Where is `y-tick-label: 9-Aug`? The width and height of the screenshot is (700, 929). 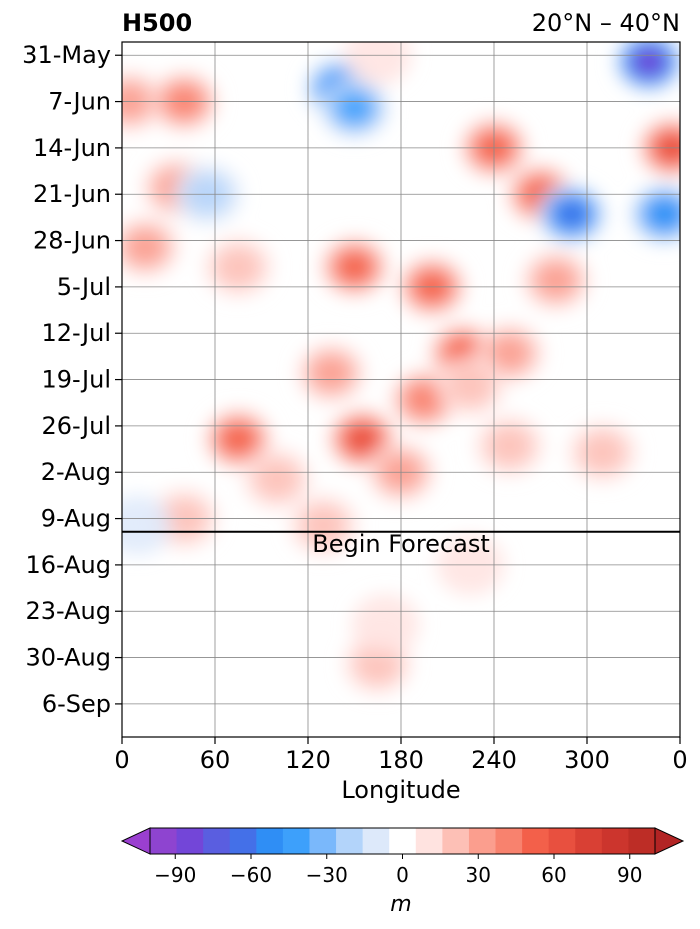 y-tick-label: 9-Aug is located at coordinates (76, 519).